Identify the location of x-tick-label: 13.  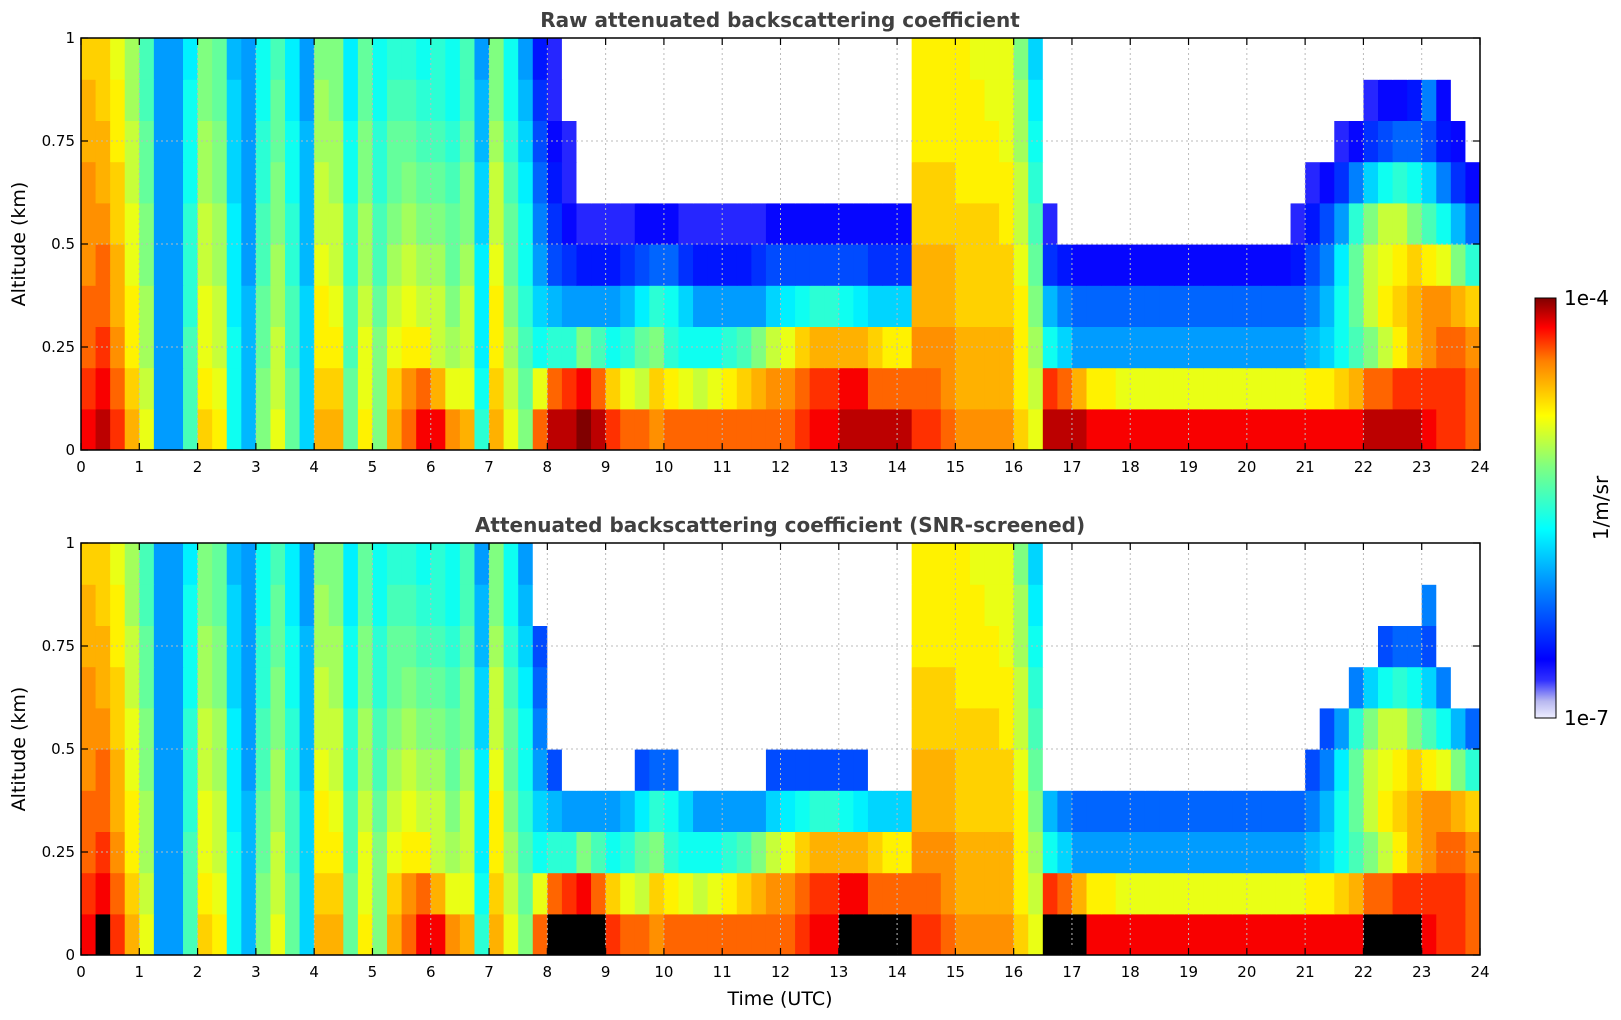
(838, 467).